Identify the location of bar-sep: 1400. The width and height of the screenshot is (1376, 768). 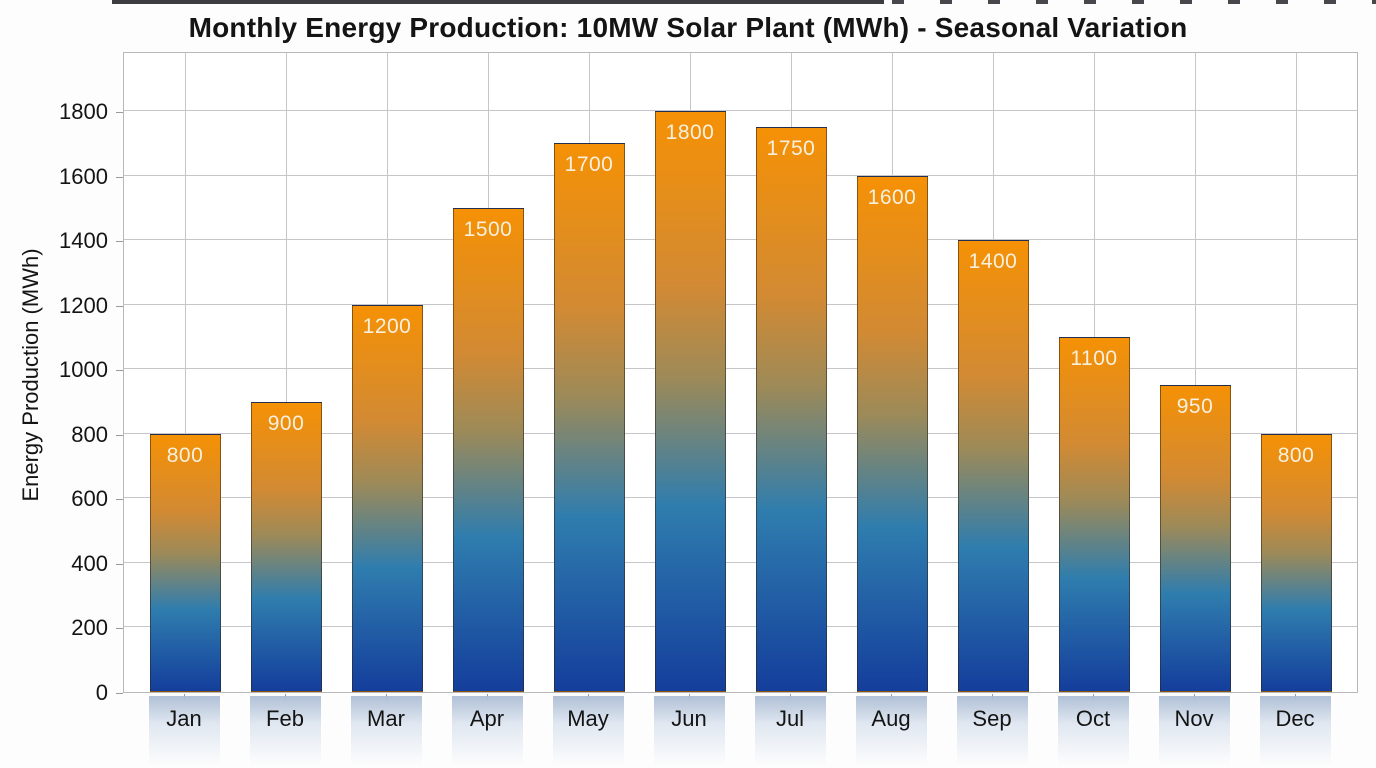
(993, 466).